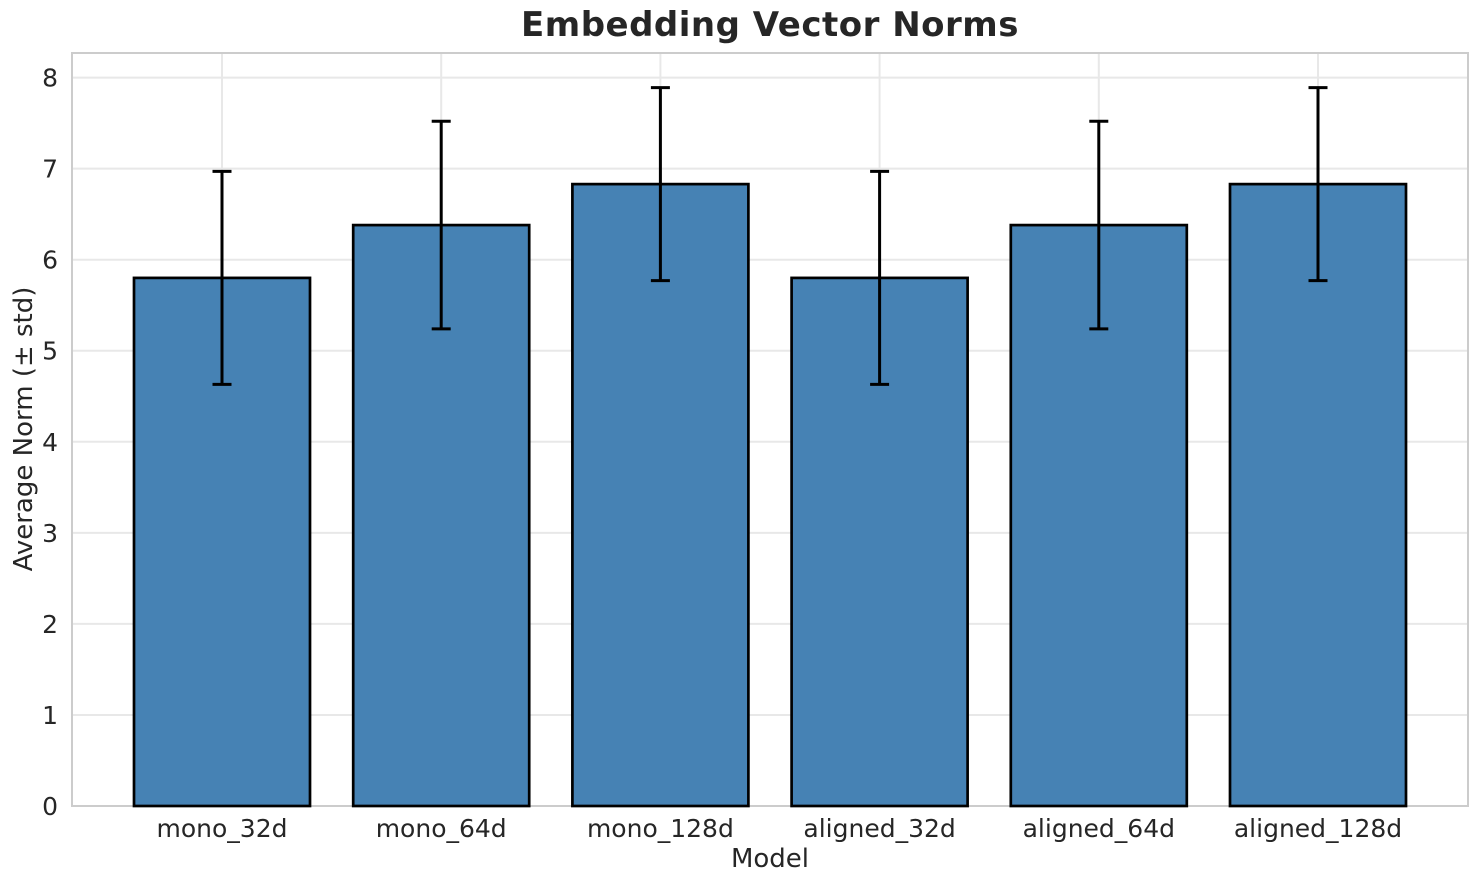 The image size is (1484, 885). What do you see at coordinates (50, 442) in the screenshot?
I see `y-tick-label: 4` at bounding box center [50, 442].